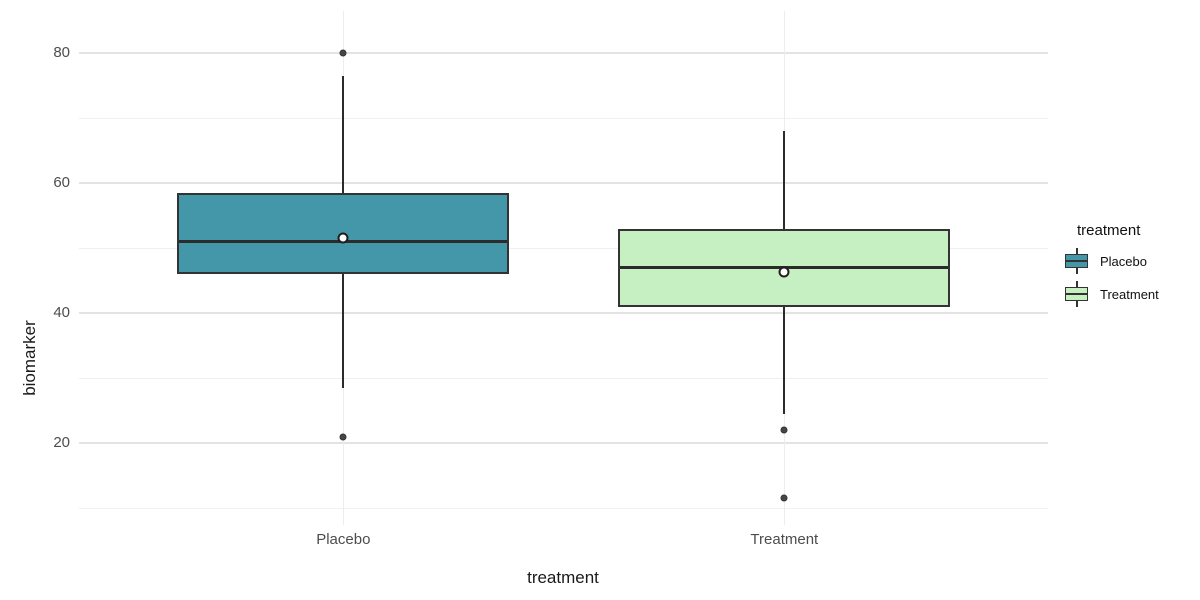 This screenshot has width=1200, height=600. I want to click on box-iqr, so click(343, 233).